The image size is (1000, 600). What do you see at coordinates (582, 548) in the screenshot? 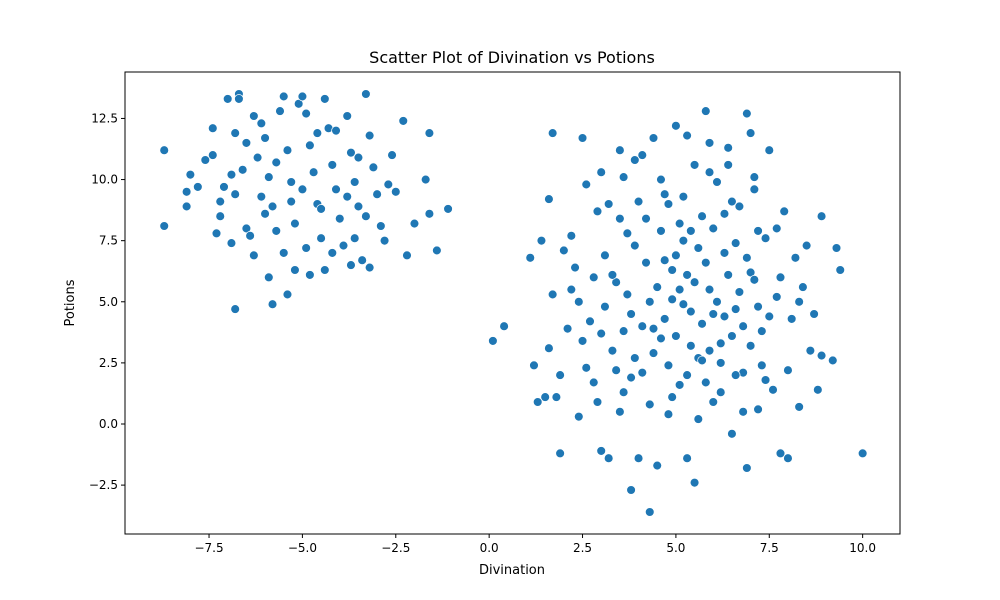
I see `x-tick-label: 2.5` at bounding box center [582, 548].